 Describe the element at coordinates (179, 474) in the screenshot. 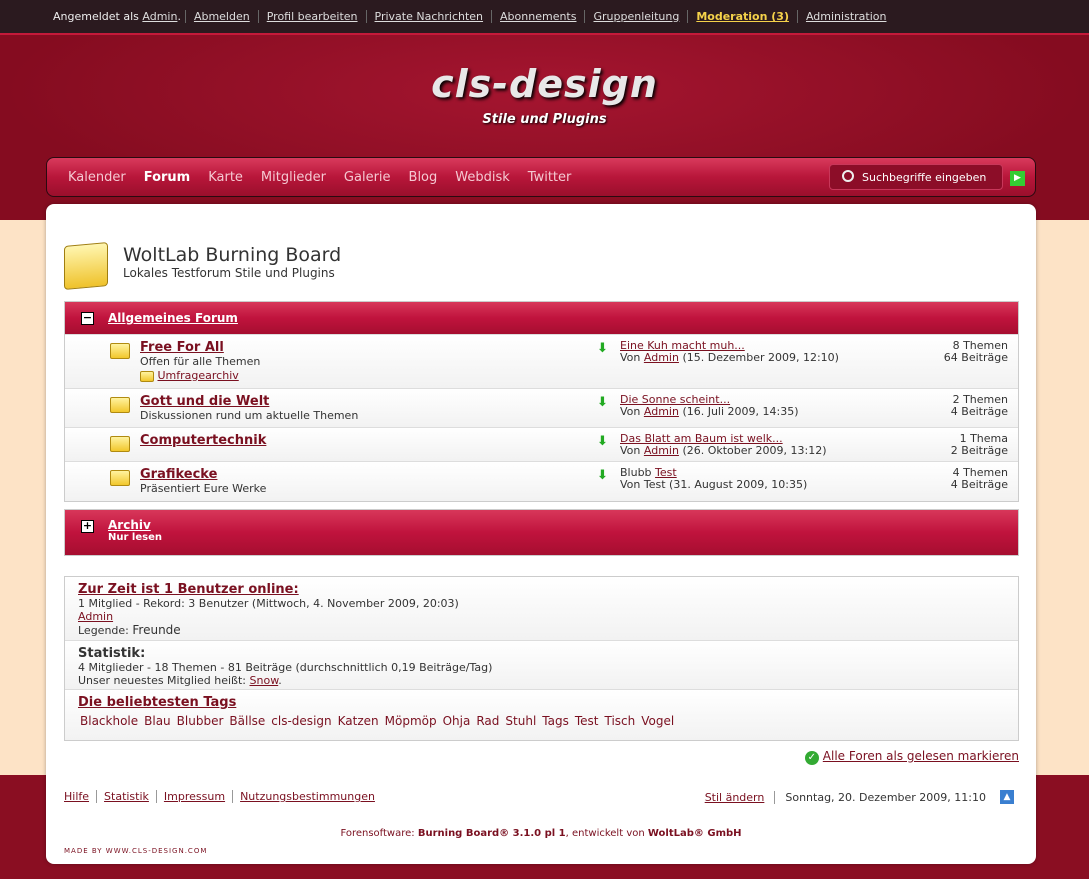

I see `board-title: Grafikecke` at that location.